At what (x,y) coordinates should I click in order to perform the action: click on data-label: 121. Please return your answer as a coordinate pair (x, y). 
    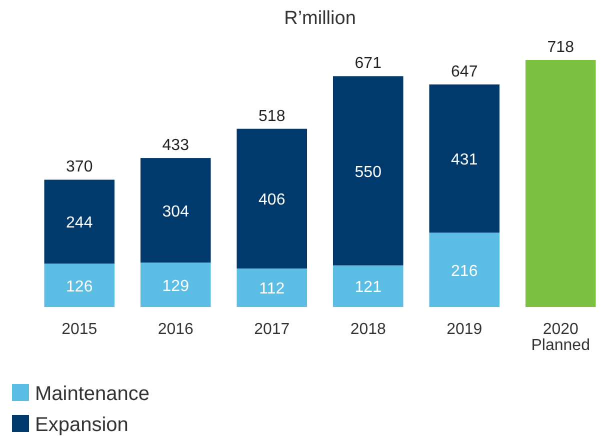
    Looking at the image, I should click on (368, 287).